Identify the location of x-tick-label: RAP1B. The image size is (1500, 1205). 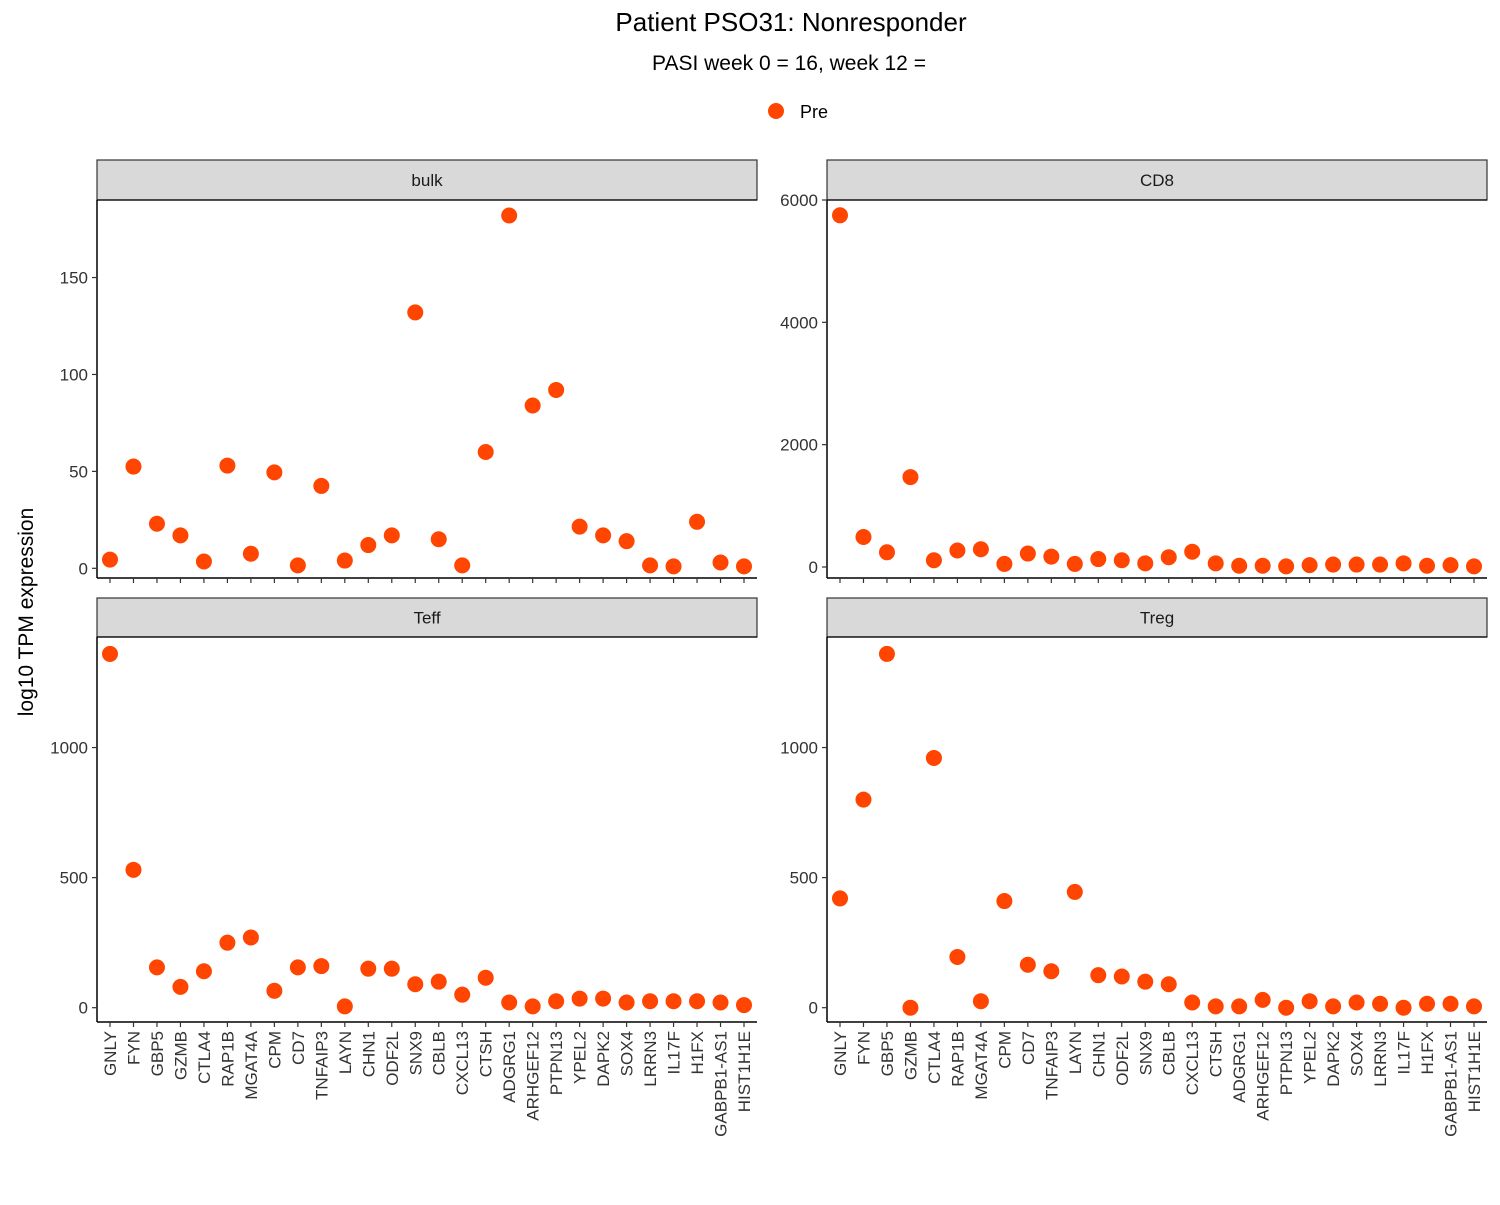
(227, 1059).